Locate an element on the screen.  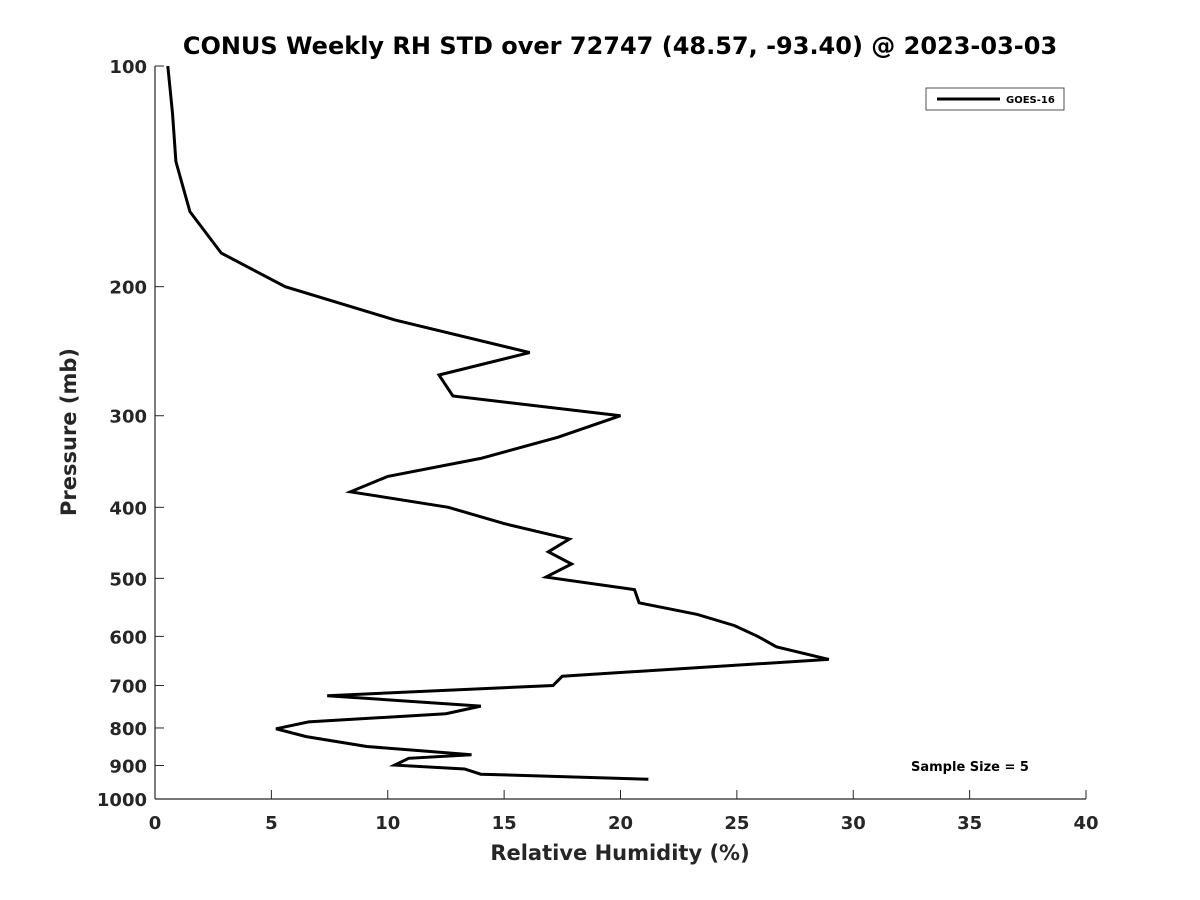
y-tick-label: 1000 is located at coordinates (122, 800).